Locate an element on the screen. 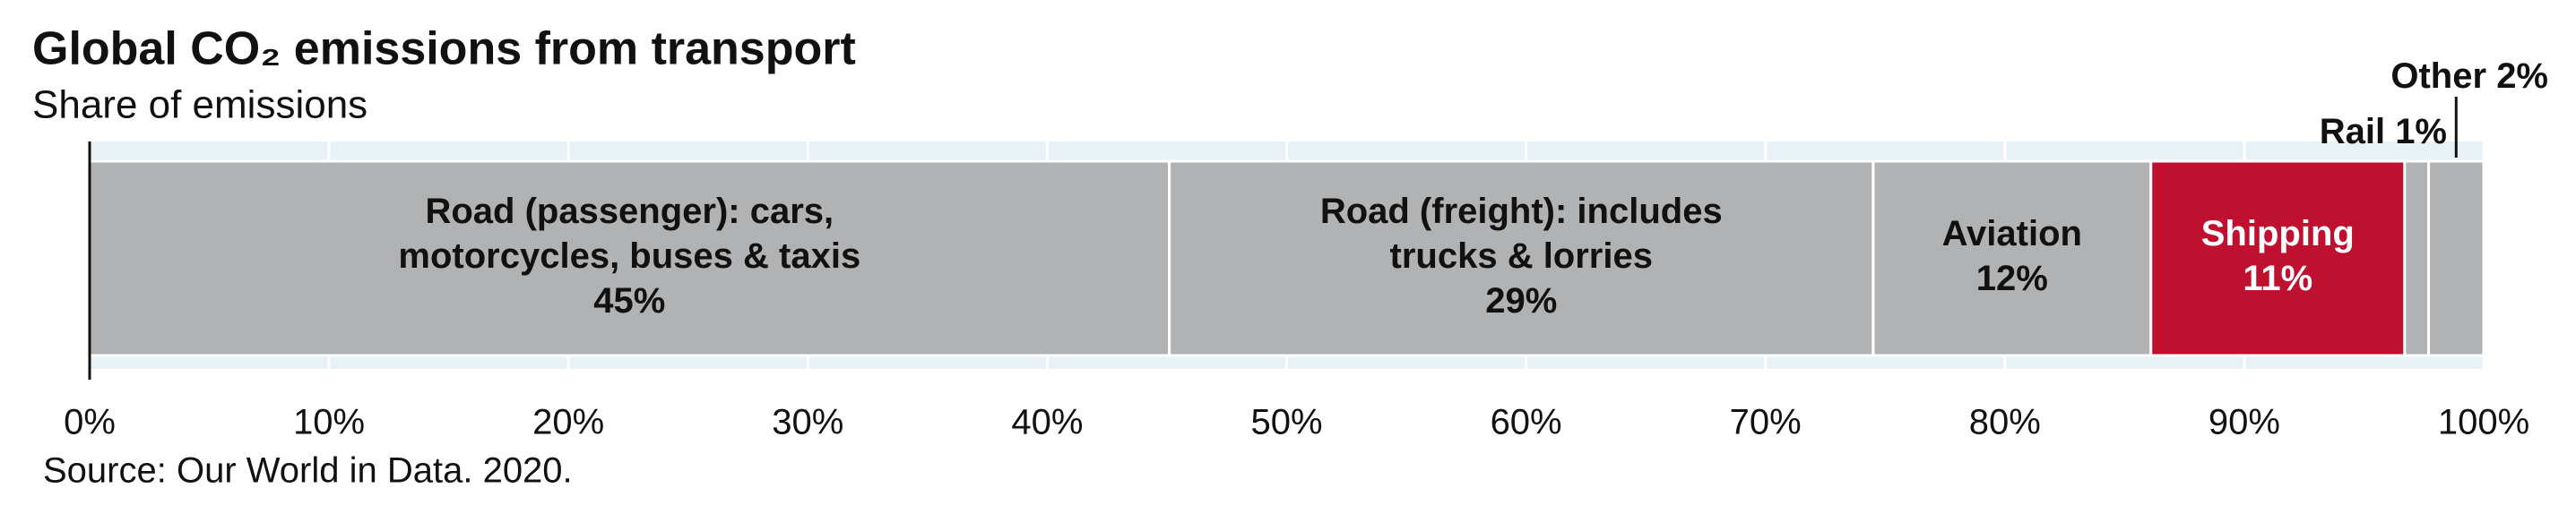 The height and width of the screenshot is (514, 2576). x-tick-label: 40% is located at coordinates (1047, 422).